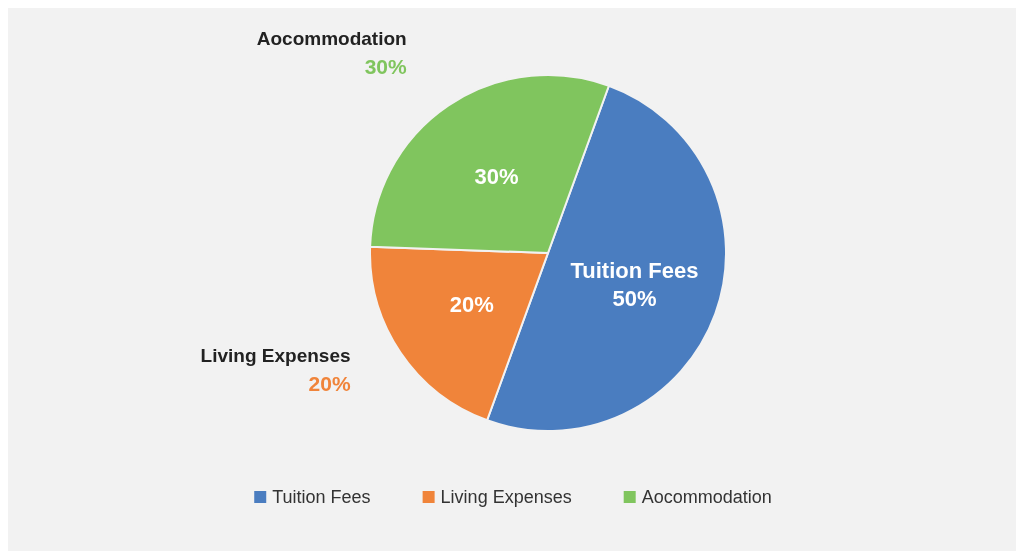 Image resolution: width=1024 pixels, height=559 pixels. Describe the element at coordinates (331, 39) in the screenshot. I see `slice-label: Aocommodation` at that location.